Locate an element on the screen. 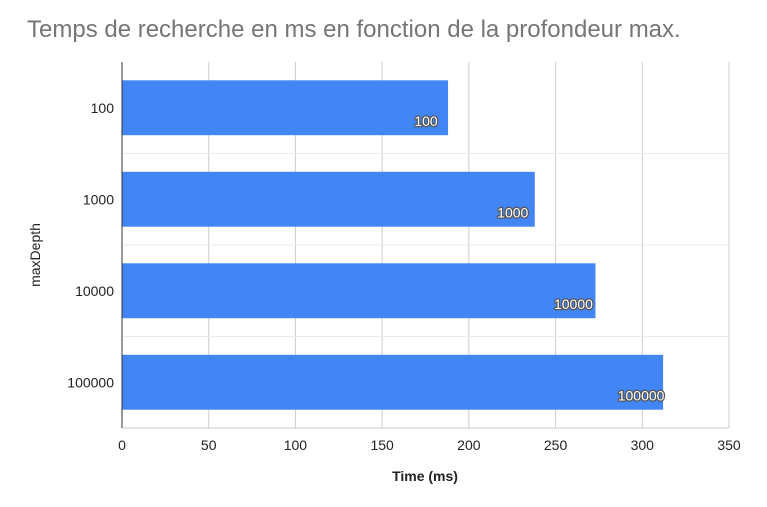 This screenshot has height=507, width=767. x-tick-label: 50 is located at coordinates (209, 445).